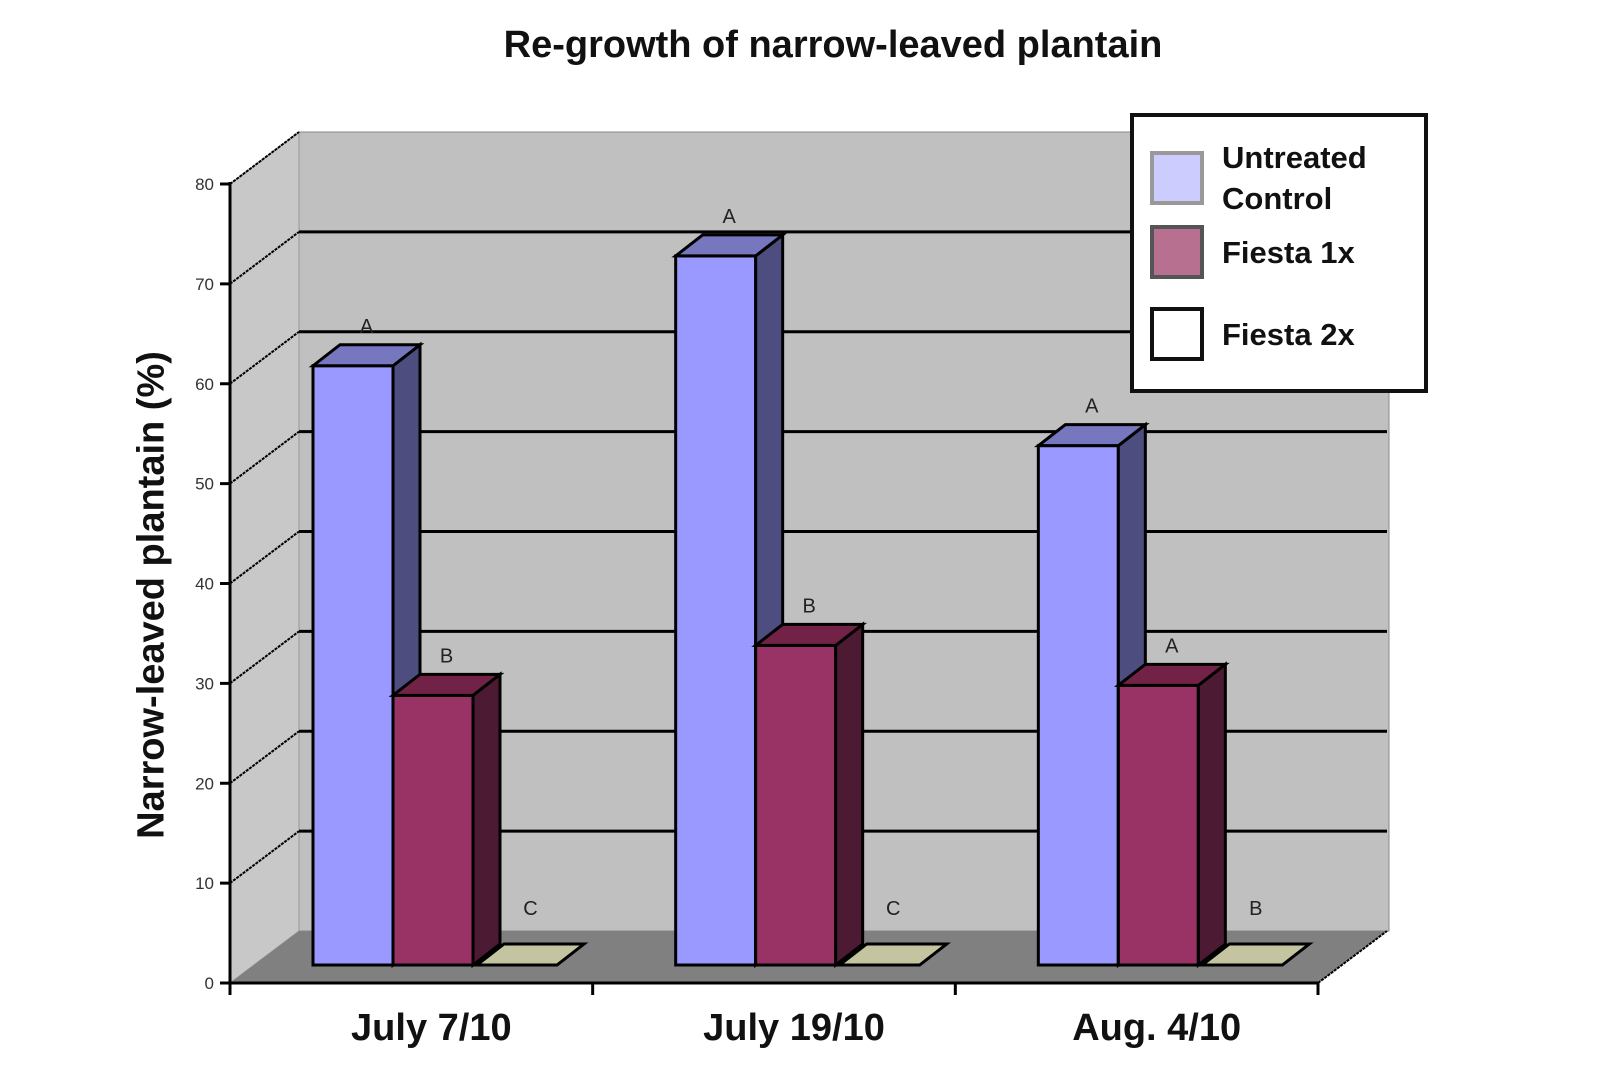  Describe the element at coordinates (204, 484) in the screenshot. I see `y-tick-label: 50` at that location.